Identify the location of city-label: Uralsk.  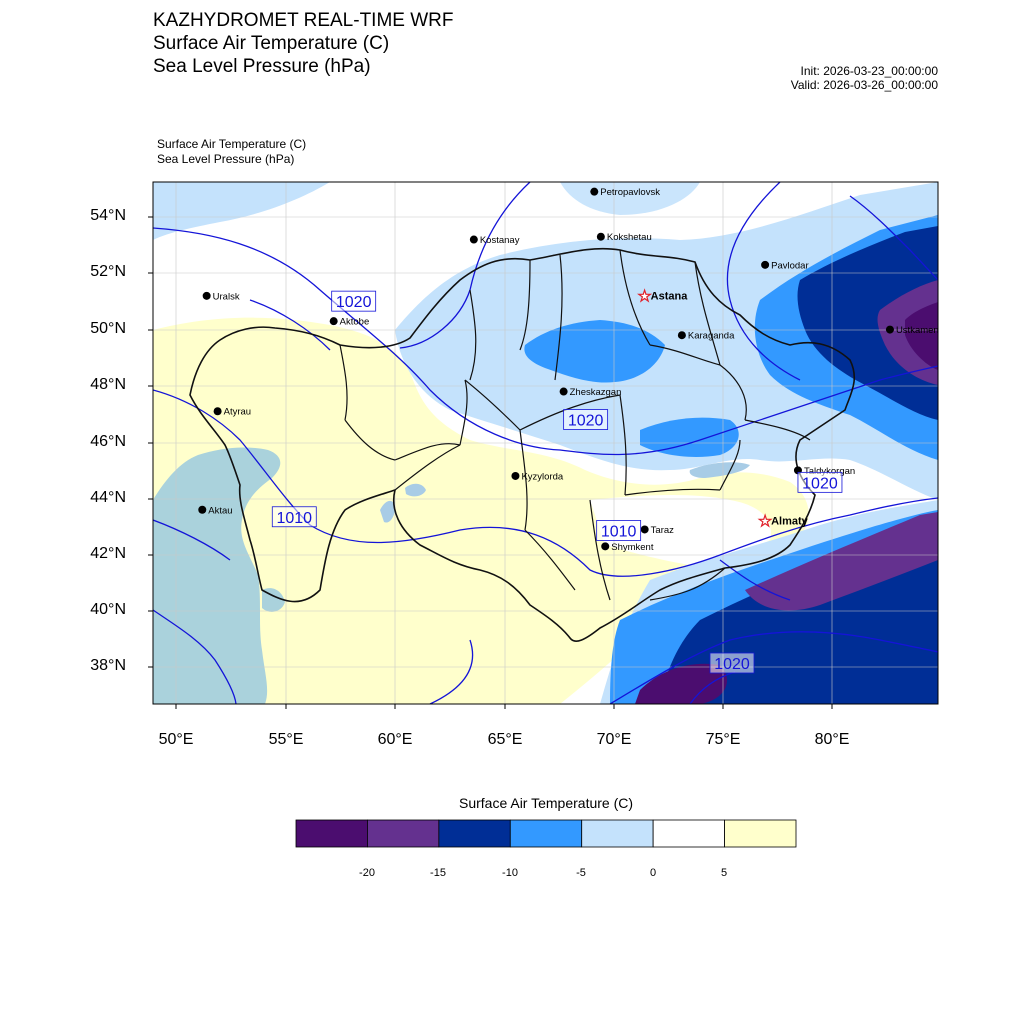
(226, 296).